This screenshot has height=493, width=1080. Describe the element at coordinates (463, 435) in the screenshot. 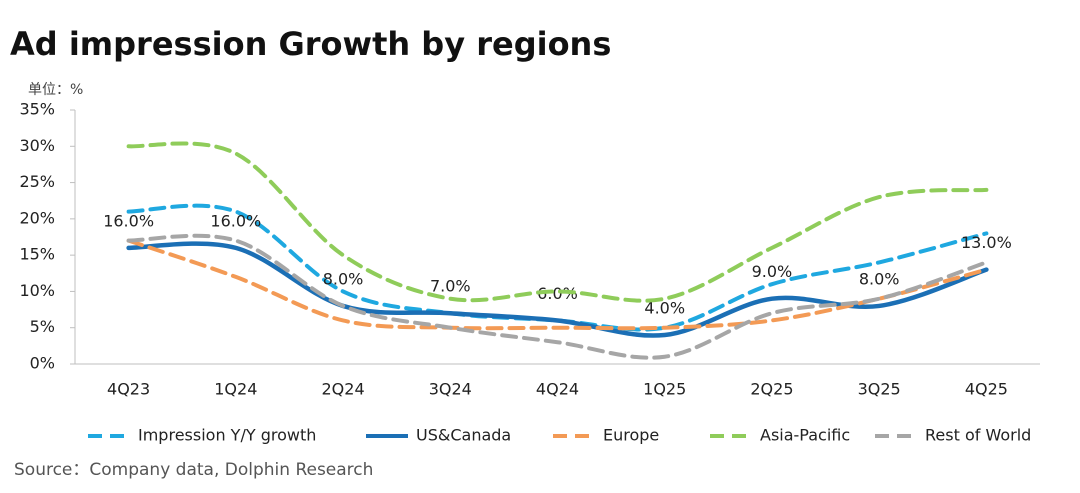

I see `legend-label: US&Canada` at that location.